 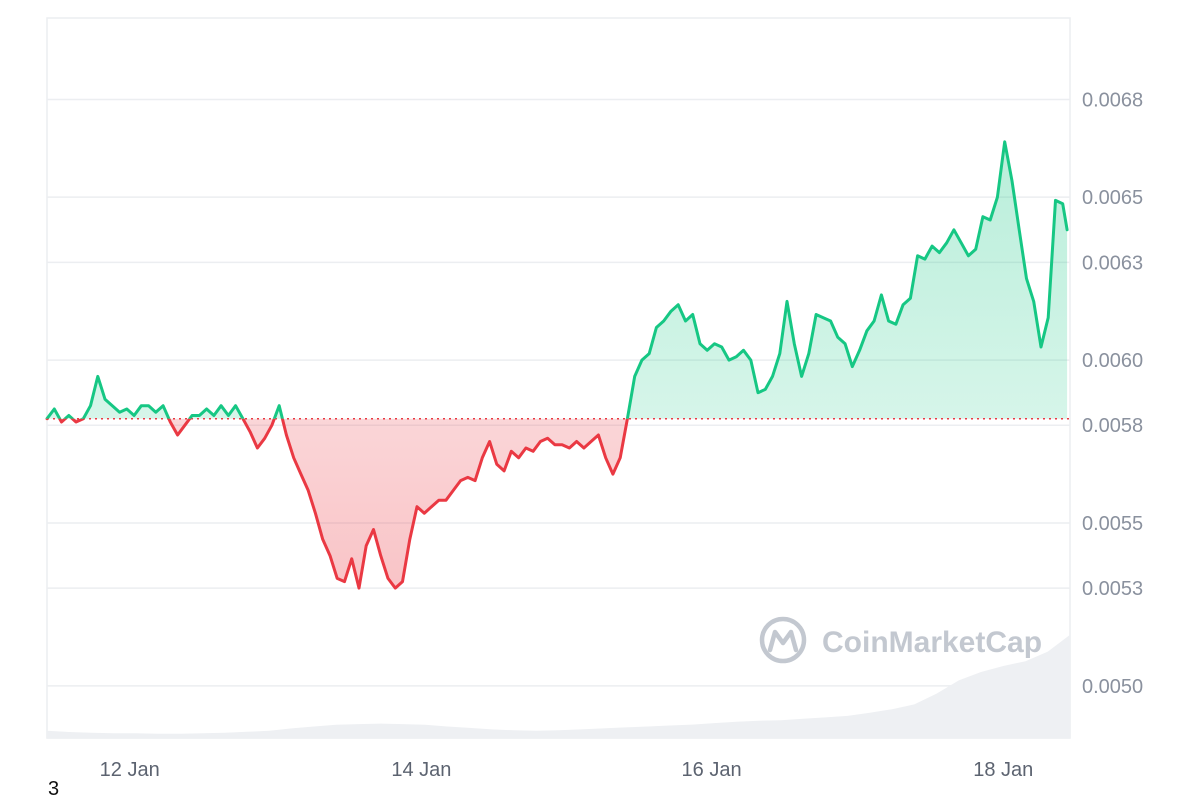 I want to click on y-tick-label: 0.0068, so click(x=1112, y=100).